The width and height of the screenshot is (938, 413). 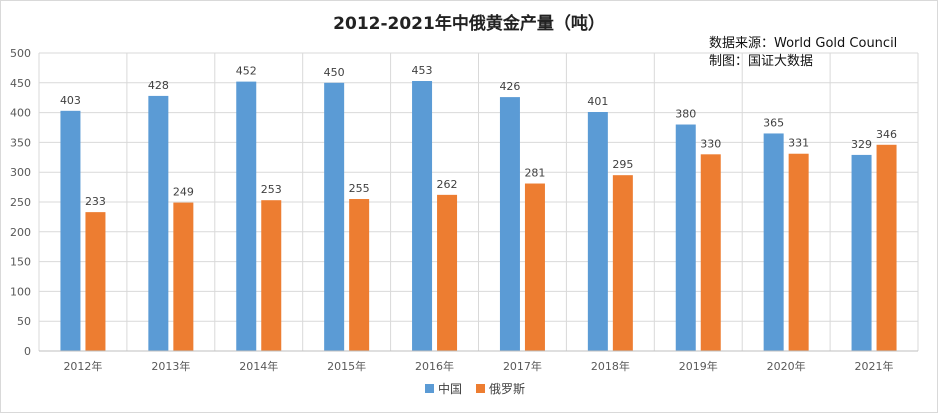 I want to click on data-label: 346, so click(x=886, y=134).